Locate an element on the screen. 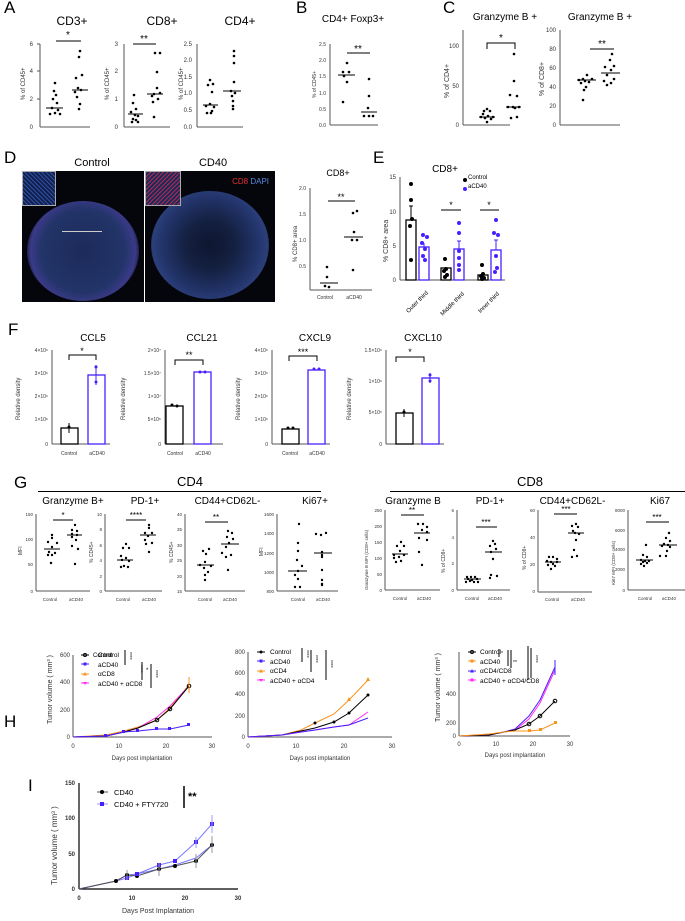 The height and width of the screenshot is (921, 685). svg-text: 200 is located at coordinates (451, 724).